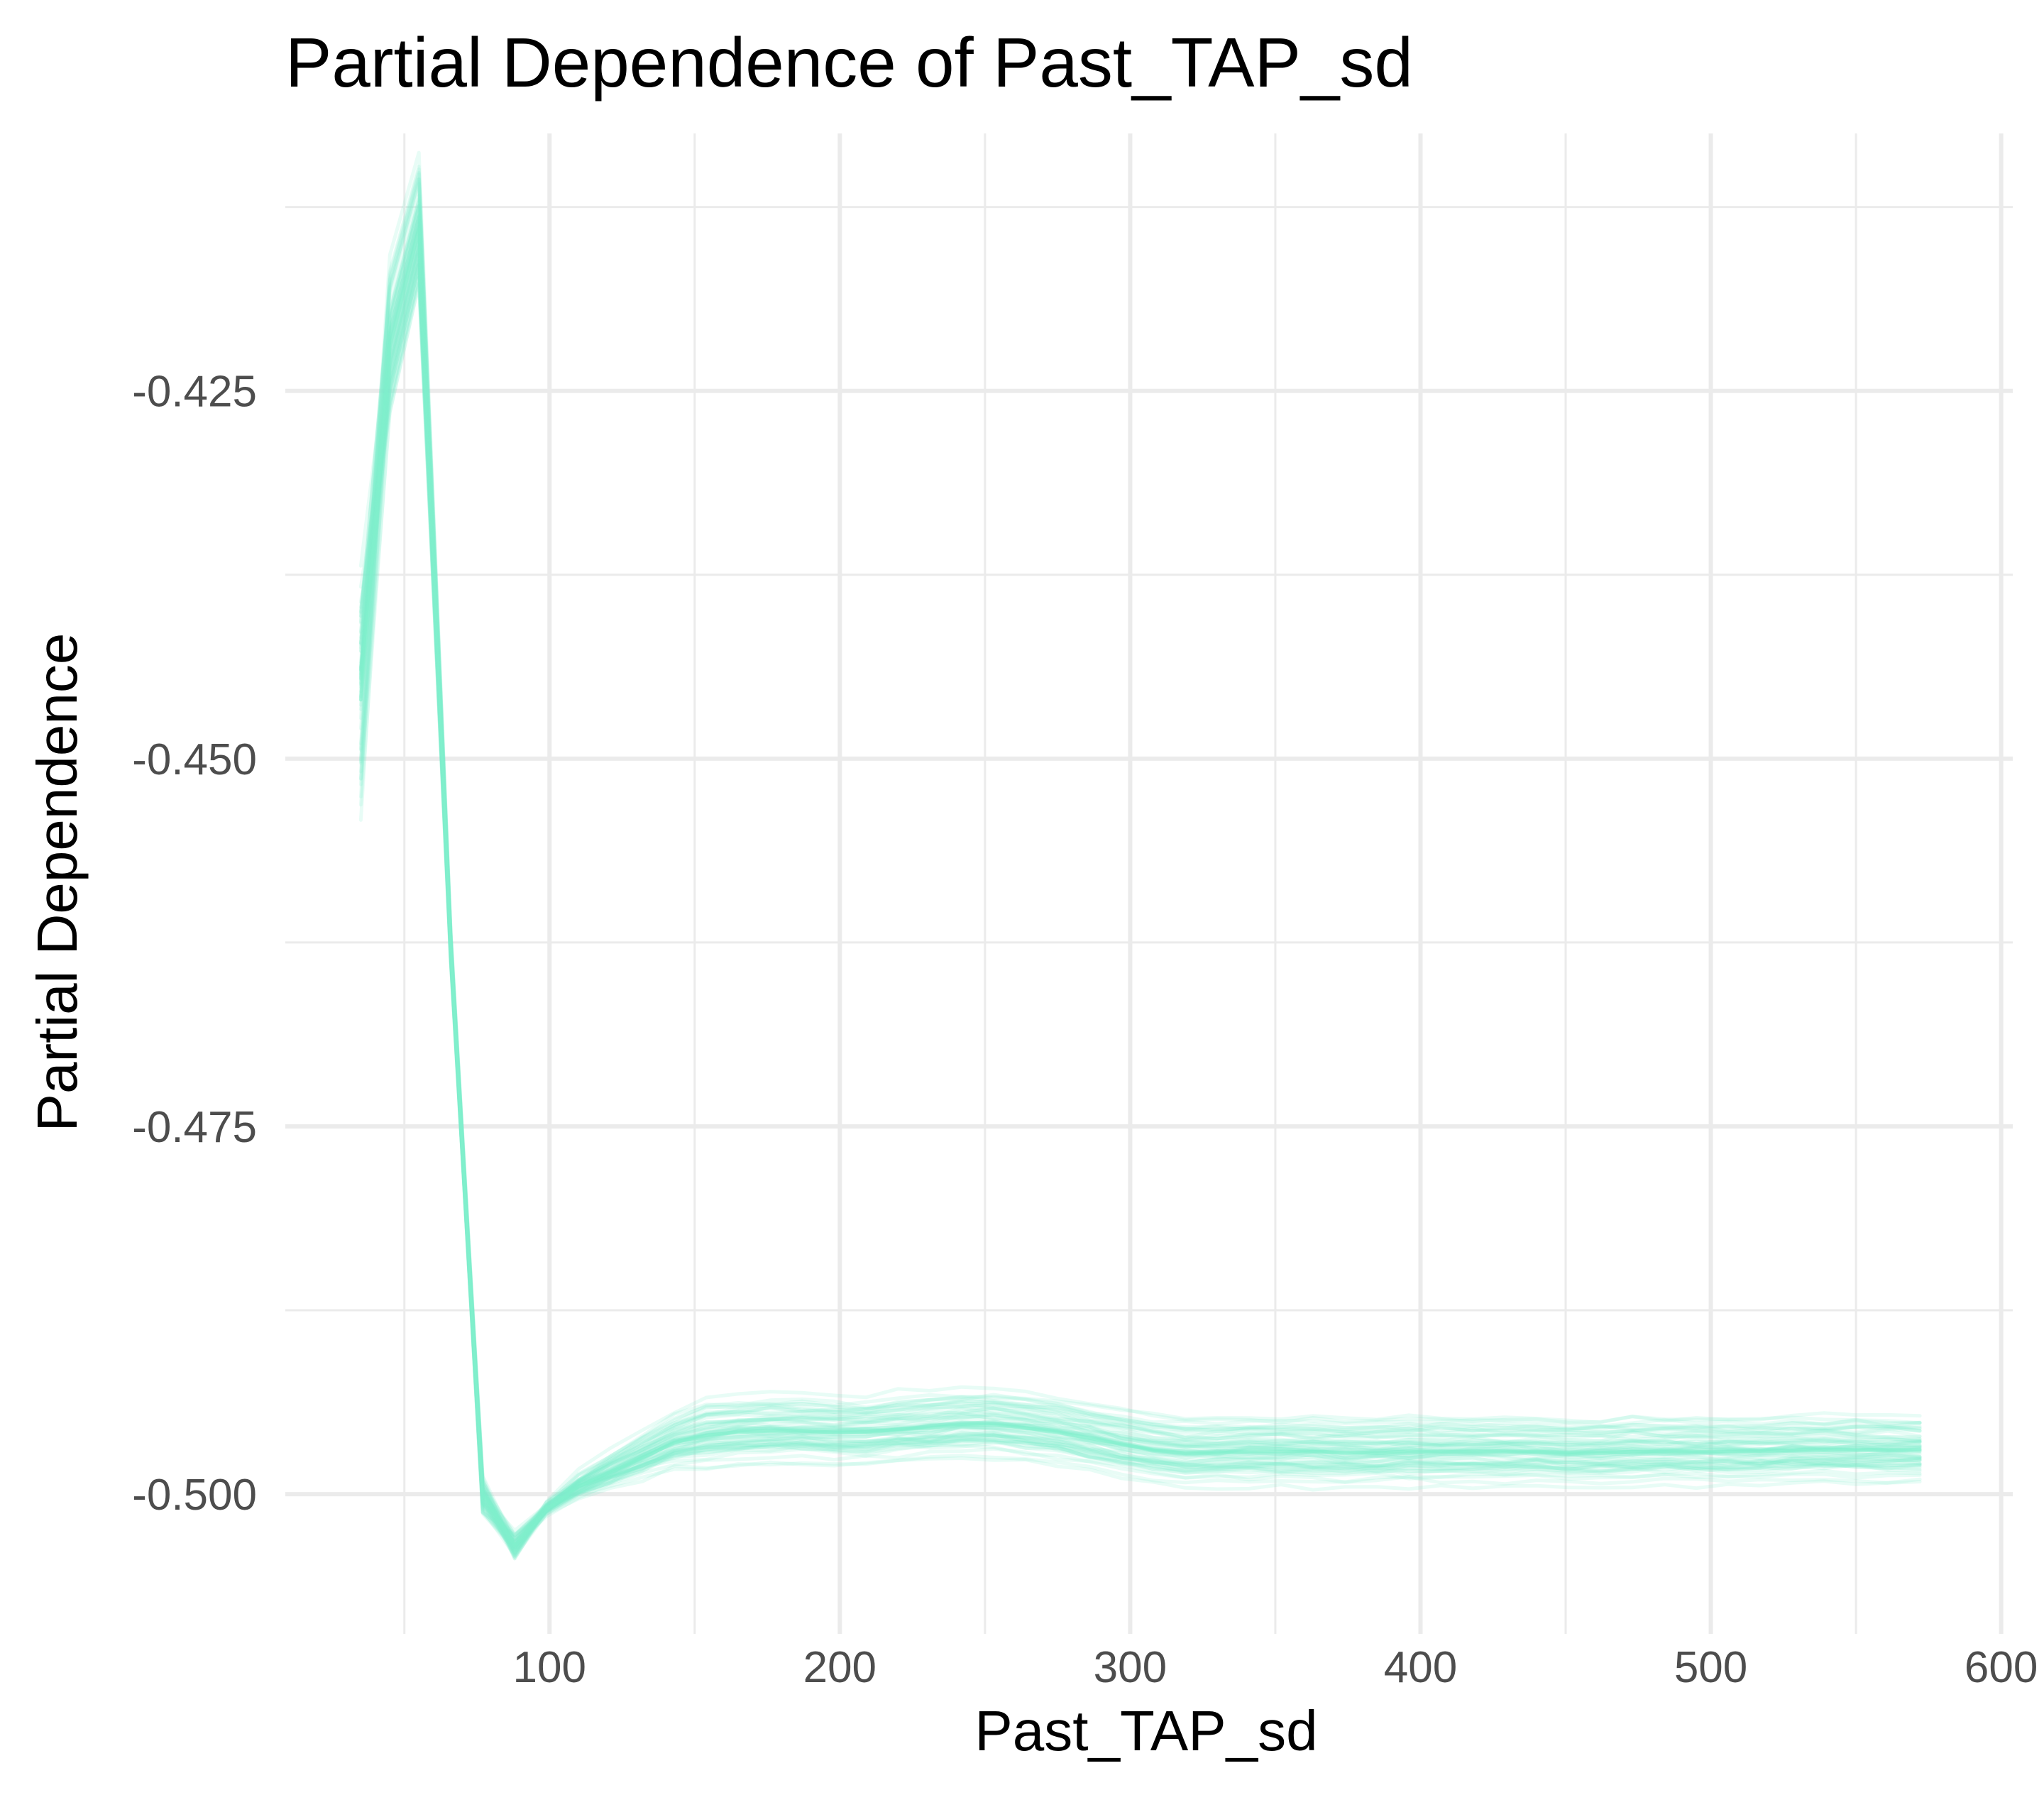 The image size is (2044, 1817). Describe the element at coordinates (1145, 1731) in the screenshot. I see `x-axis-title: Past_TAP_sd` at that location.